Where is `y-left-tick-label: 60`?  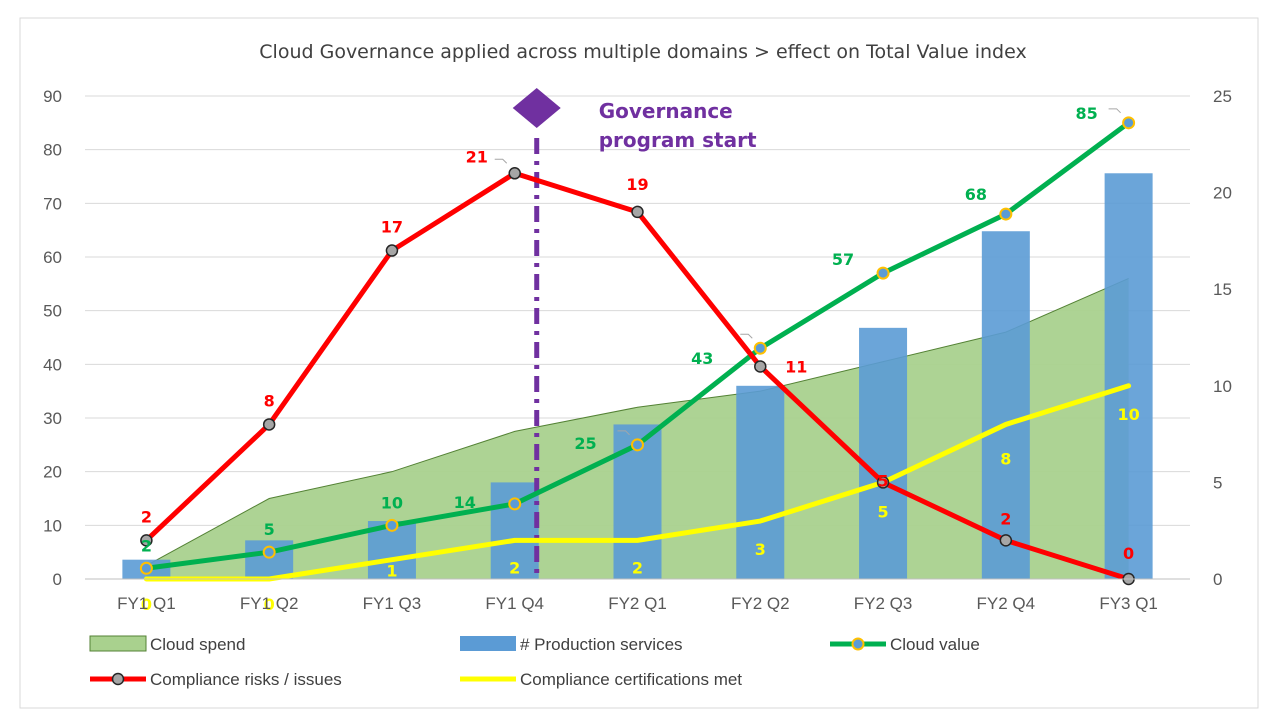
y-left-tick-label: 60 is located at coordinates (52, 257).